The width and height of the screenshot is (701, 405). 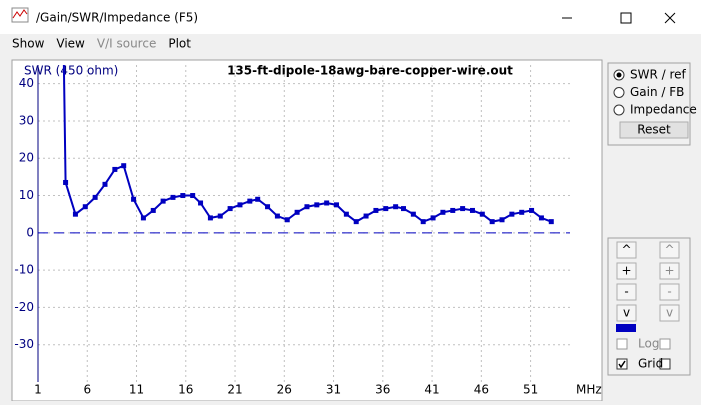 I want to click on mode-group, so click(x=649, y=104).